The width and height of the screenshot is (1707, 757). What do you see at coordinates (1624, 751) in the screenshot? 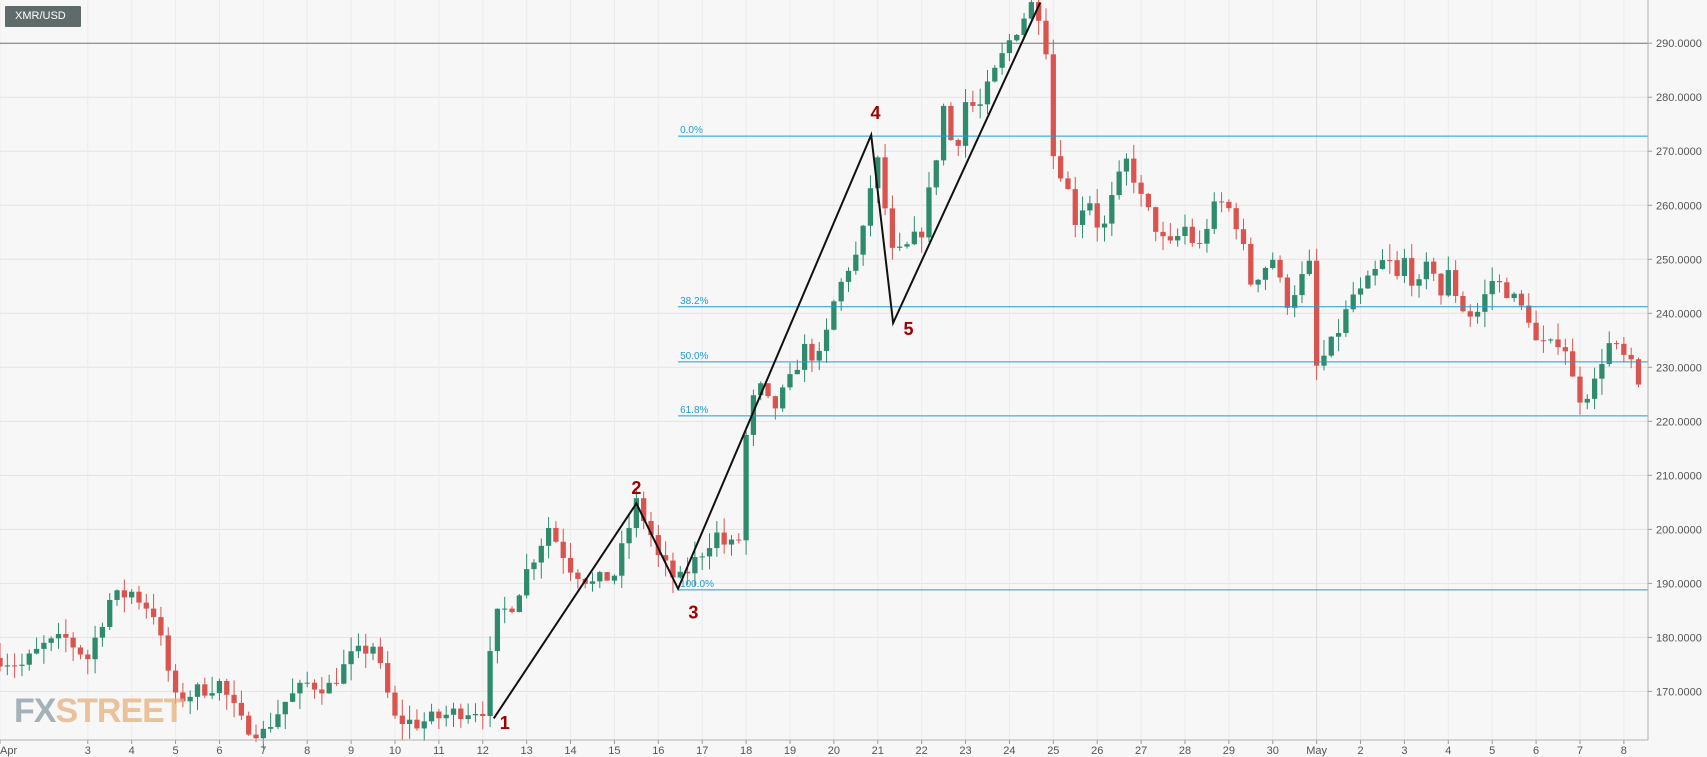
I see `x-tick-label: 8` at bounding box center [1624, 751].